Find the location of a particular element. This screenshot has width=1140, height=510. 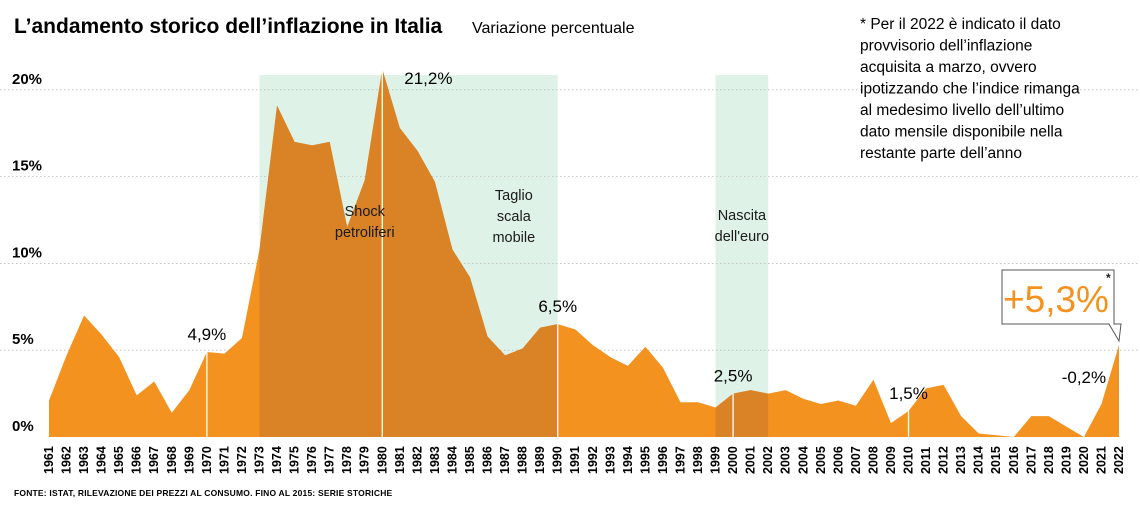

x-tick-label: 1968 is located at coordinates (172, 460).